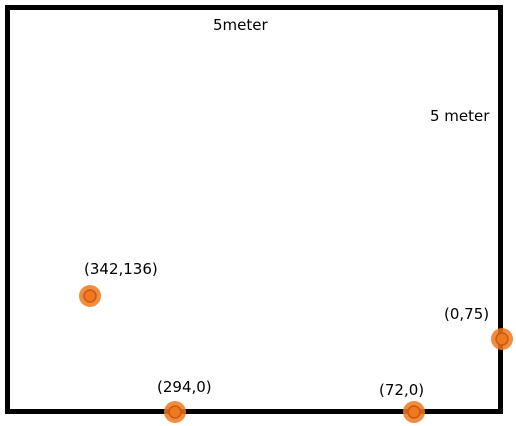 The image size is (516, 426). I want to click on width-label: 5meter, so click(240, 25).